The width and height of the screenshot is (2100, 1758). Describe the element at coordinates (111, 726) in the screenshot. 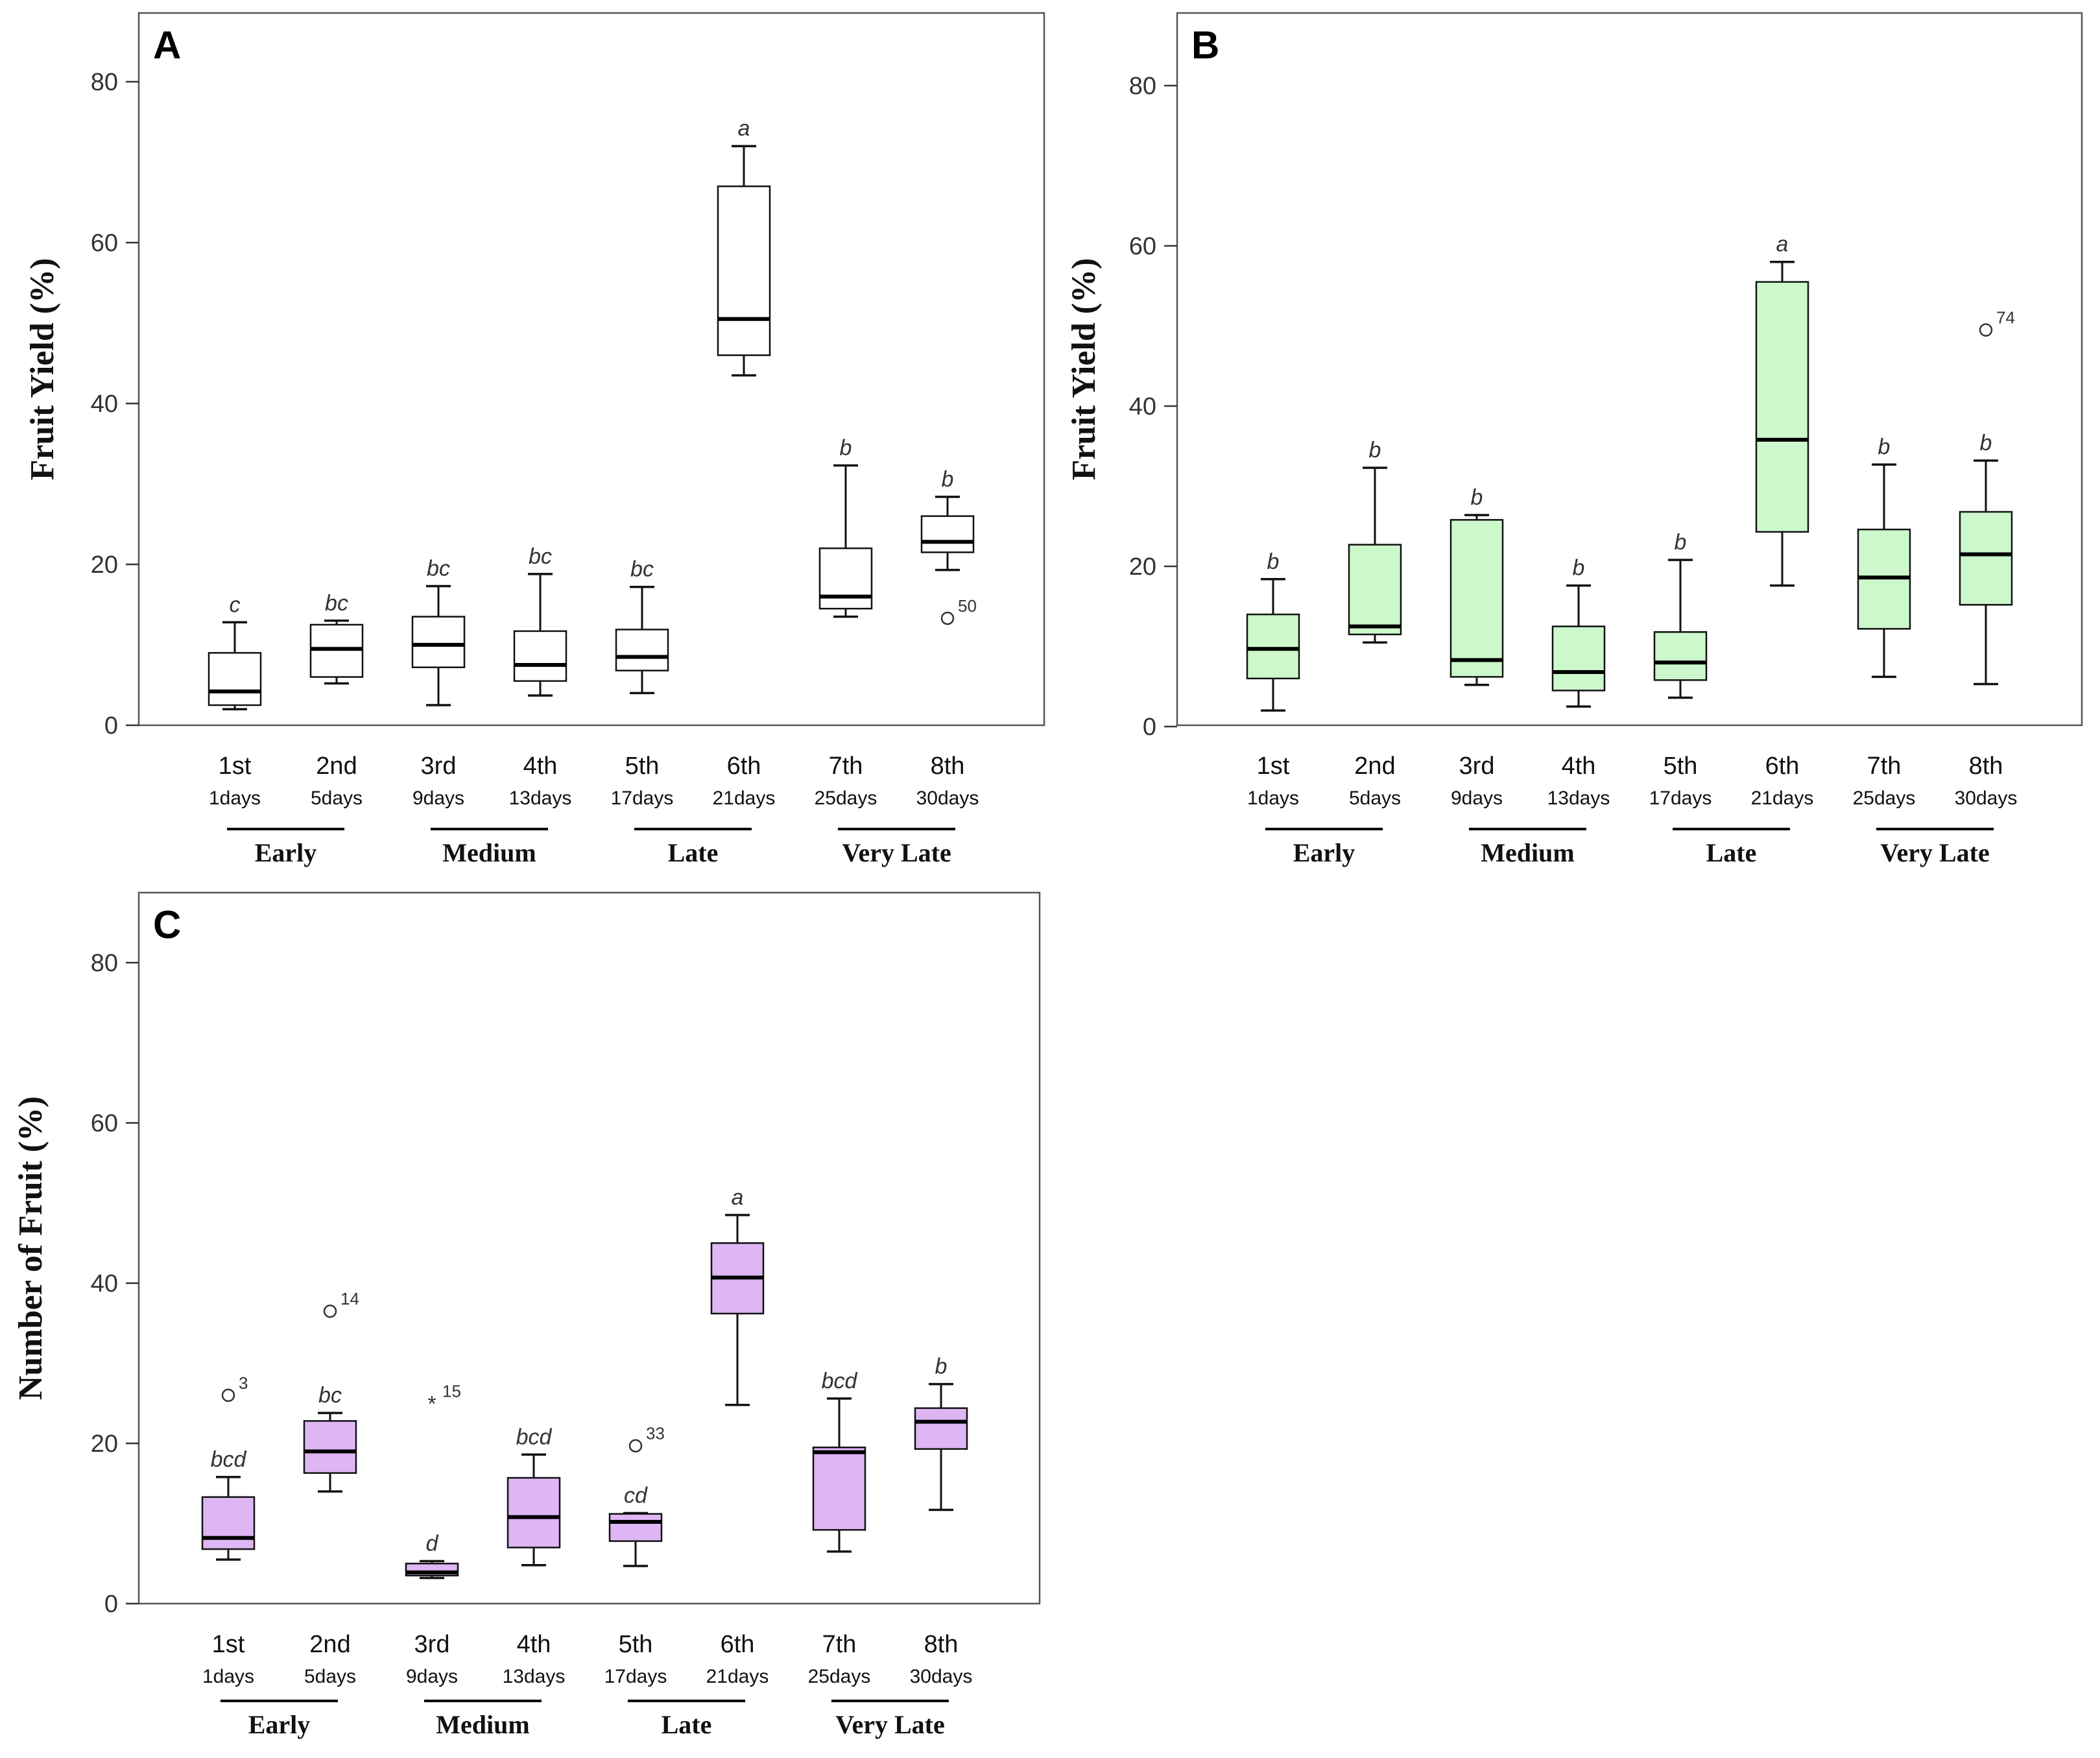

I see `y-tick-label: 0` at that location.